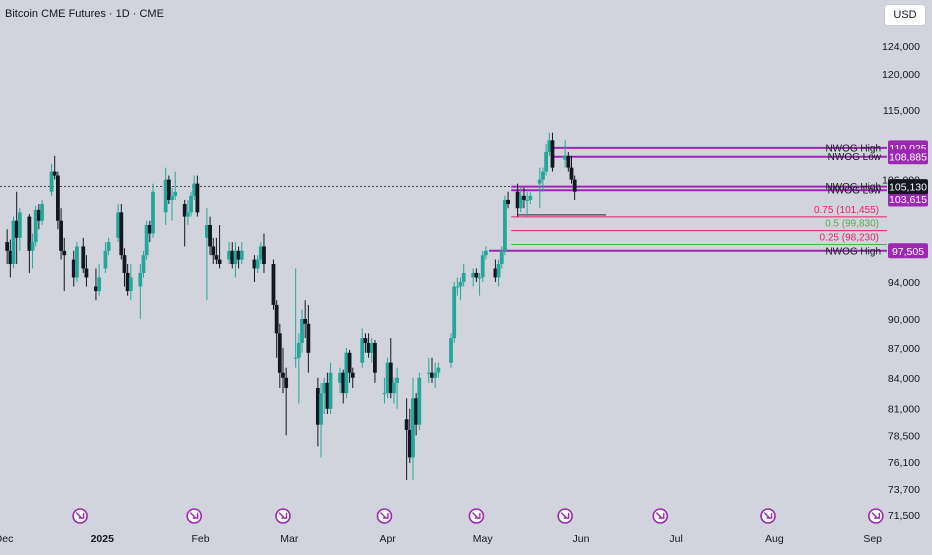 This screenshot has width=932, height=555. What do you see at coordinates (853, 187) in the screenshot?
I see `nwog-level-label: NWOG High` at bounding box center [853, 187].